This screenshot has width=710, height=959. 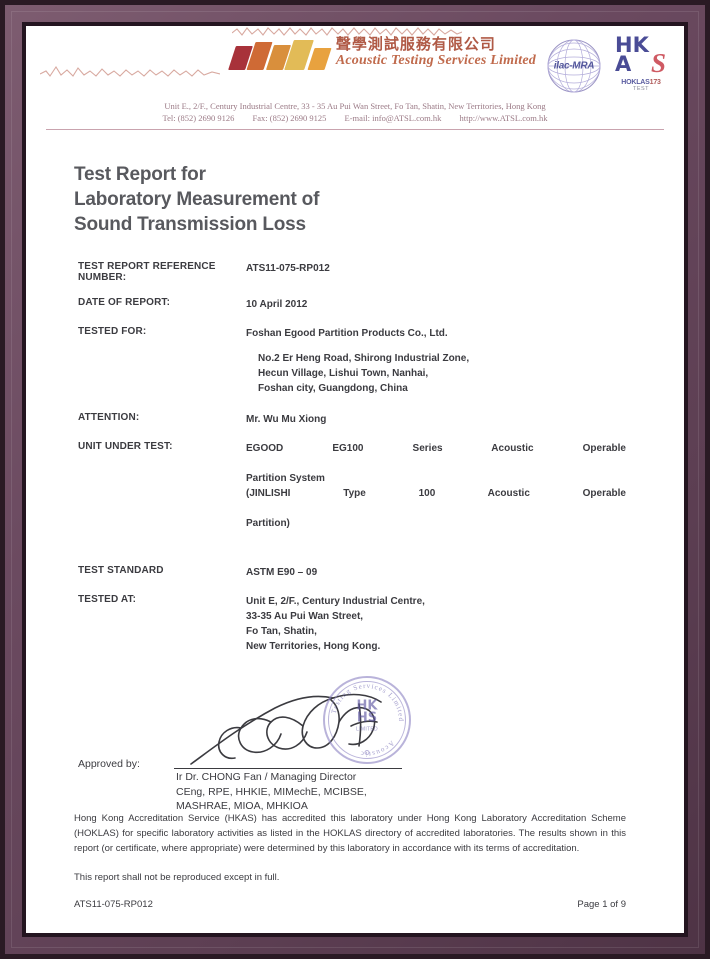 I want to click on seal-inner-ring, so click(x=367, y=720).